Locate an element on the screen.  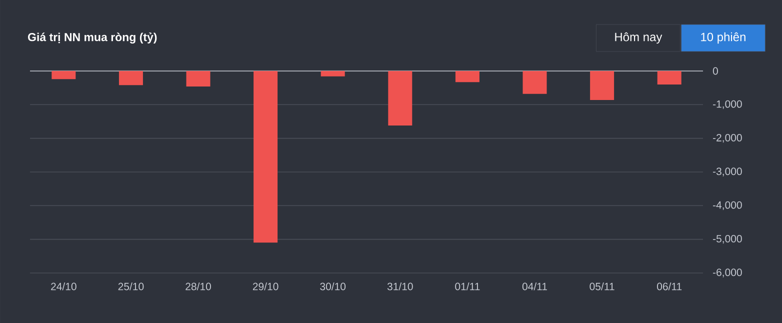
x-tick-label: 01/11 is located at coordinates (467, 286).